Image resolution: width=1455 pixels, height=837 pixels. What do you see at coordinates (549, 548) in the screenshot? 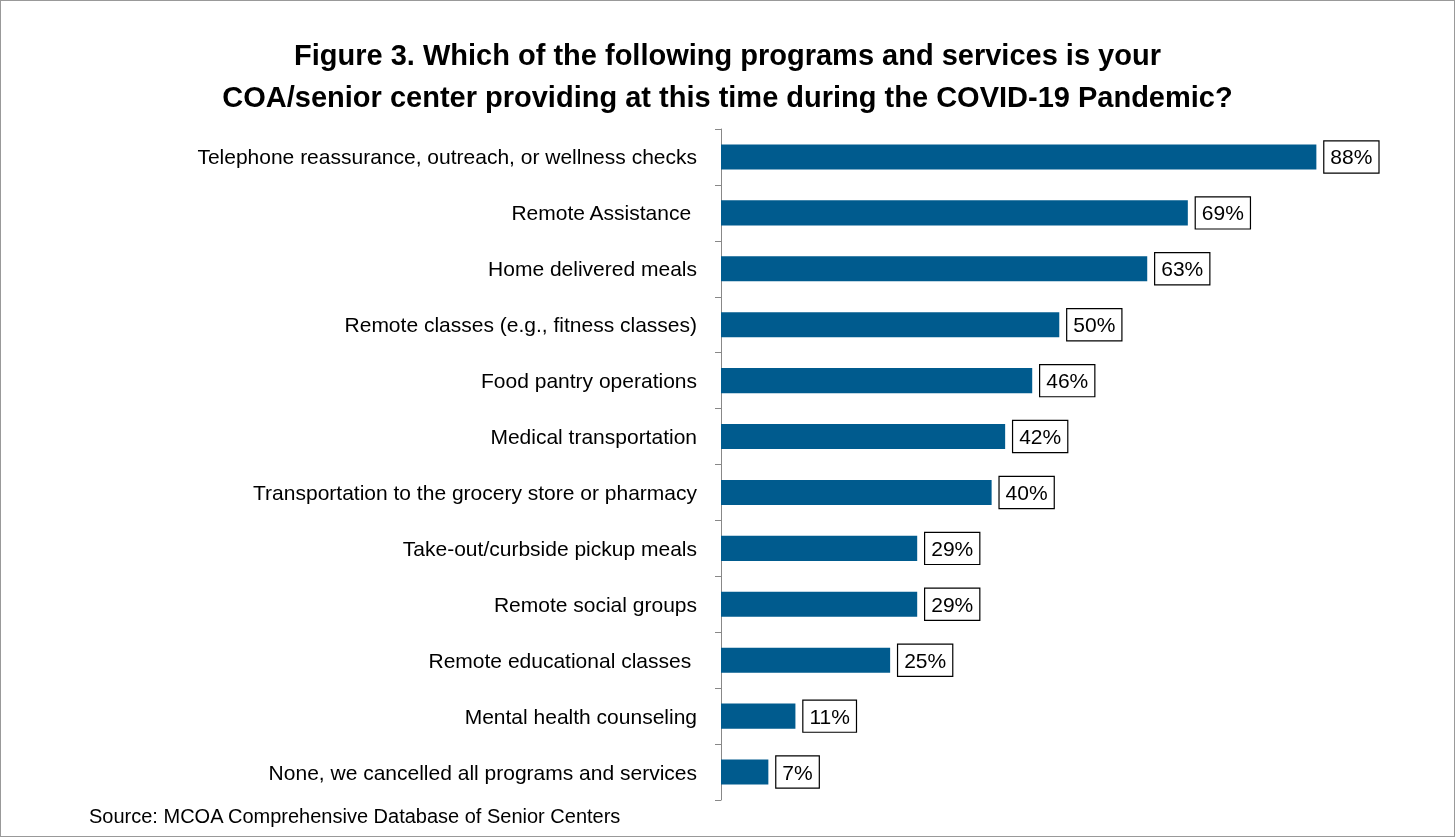
I see `y-tick-label: Take-out/curbside pickup meals` at bounding box center [549, 548].